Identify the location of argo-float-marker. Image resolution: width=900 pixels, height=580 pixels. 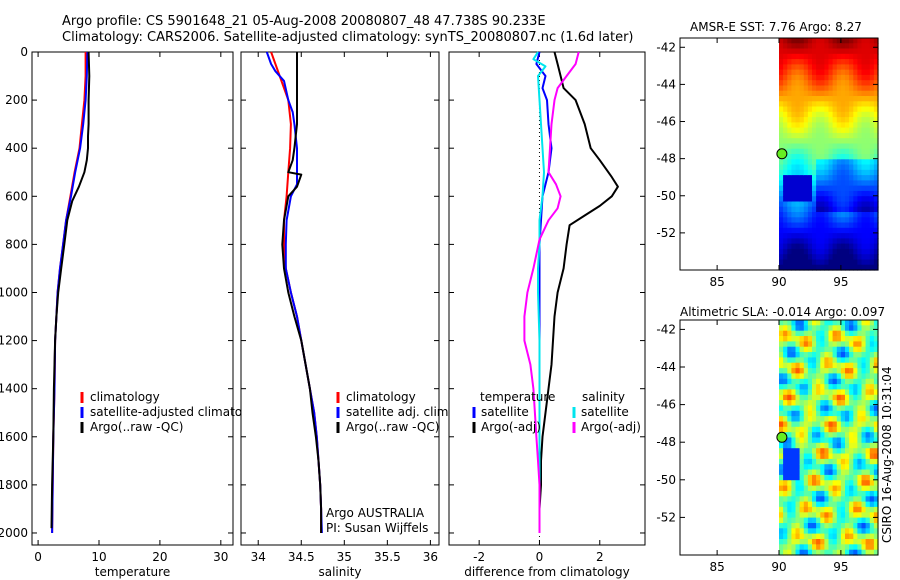
(782, 437).